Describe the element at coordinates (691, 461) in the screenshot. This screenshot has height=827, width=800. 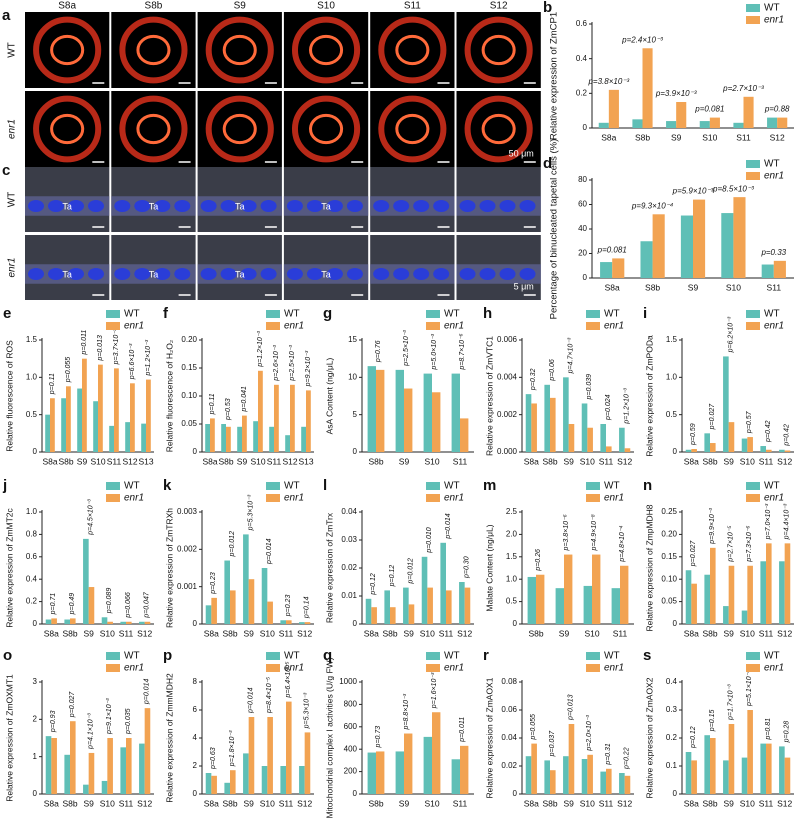
I see `x-tick-label: S8a` at that location.